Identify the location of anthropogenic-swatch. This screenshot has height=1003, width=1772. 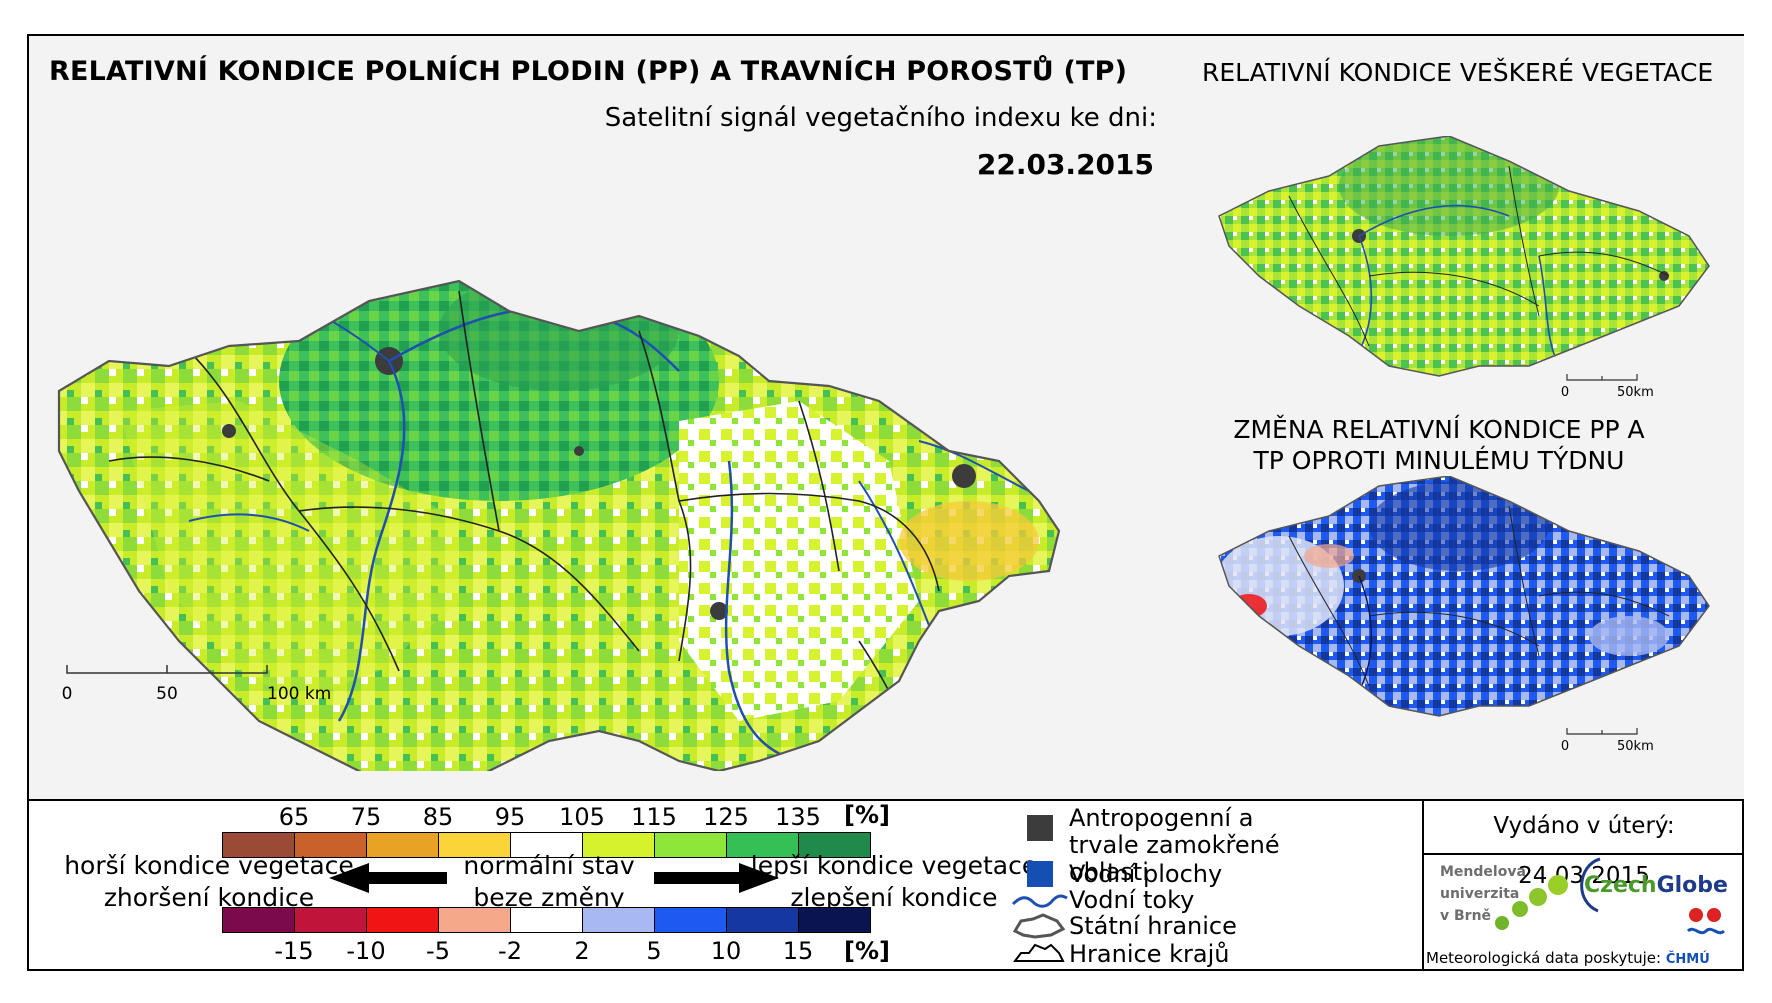
(1040, 828).